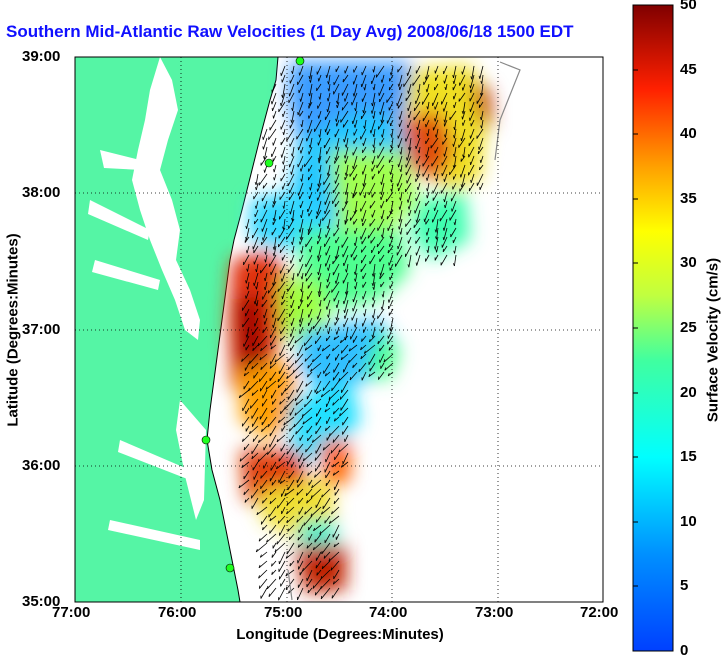  I want to click on colorbar-tick-label: 50, so click(688, 6).